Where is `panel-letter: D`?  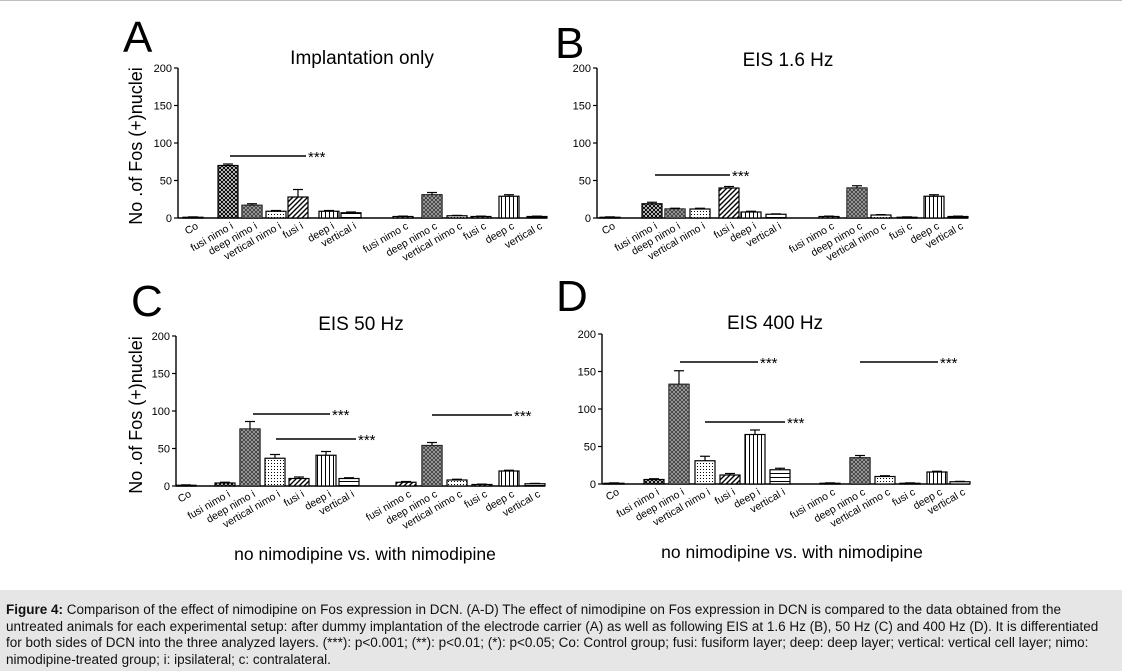 panel-letter: D is located at coordinates (572, 296).